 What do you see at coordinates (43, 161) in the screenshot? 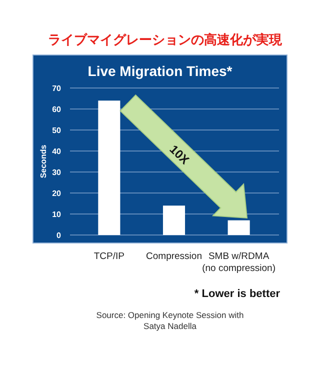
I see `y-axis-title: Seconds` at bounding box center [43, 161].